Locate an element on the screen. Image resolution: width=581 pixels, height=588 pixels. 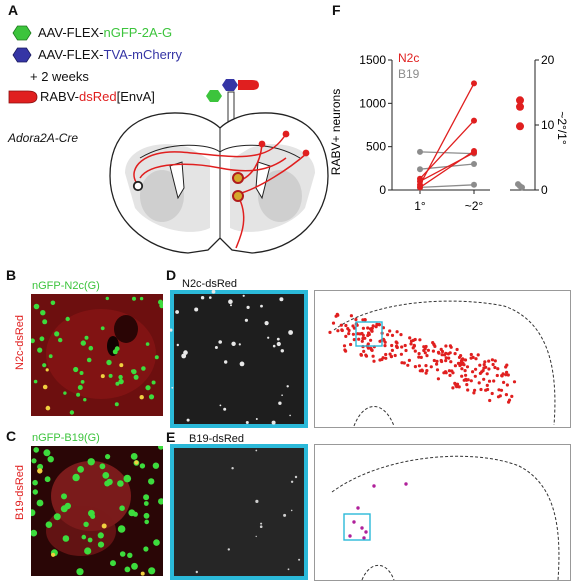
micrograph-c is located at coordinates (97, 511).